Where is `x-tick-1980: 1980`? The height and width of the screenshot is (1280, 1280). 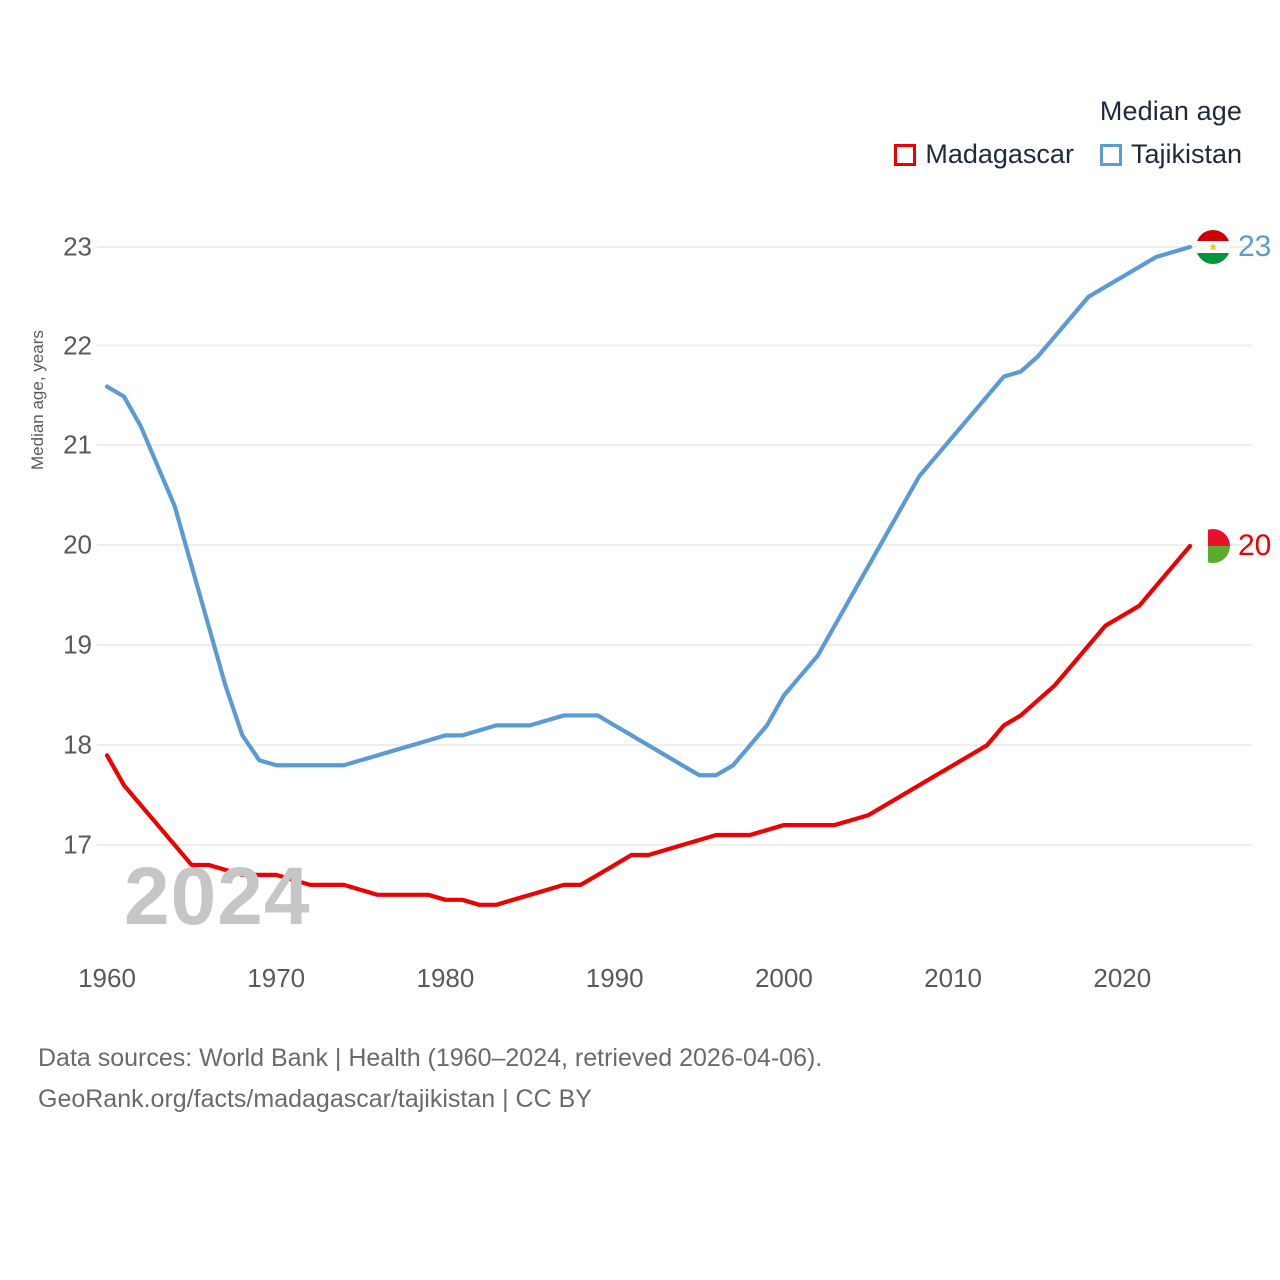 x-tick-1980: 1980 is located at coordinates (445, 978).